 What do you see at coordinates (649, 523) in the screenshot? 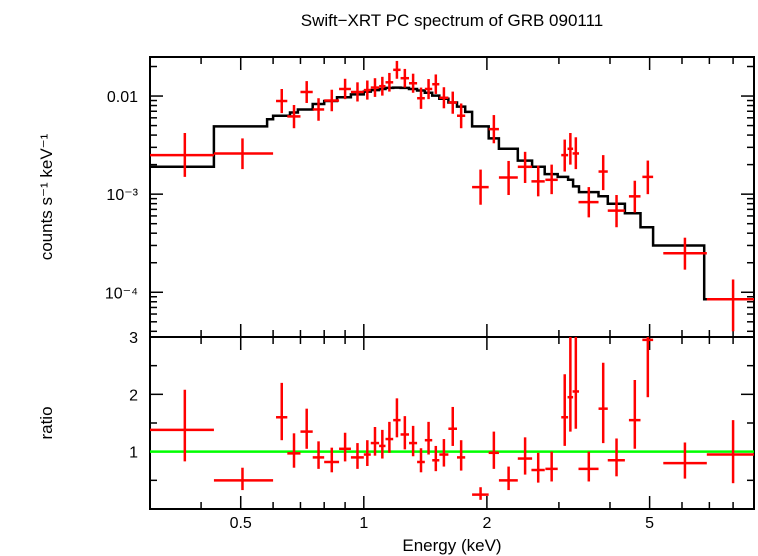
I see `x-tick-label: 5` at bounding box center [649, 523].